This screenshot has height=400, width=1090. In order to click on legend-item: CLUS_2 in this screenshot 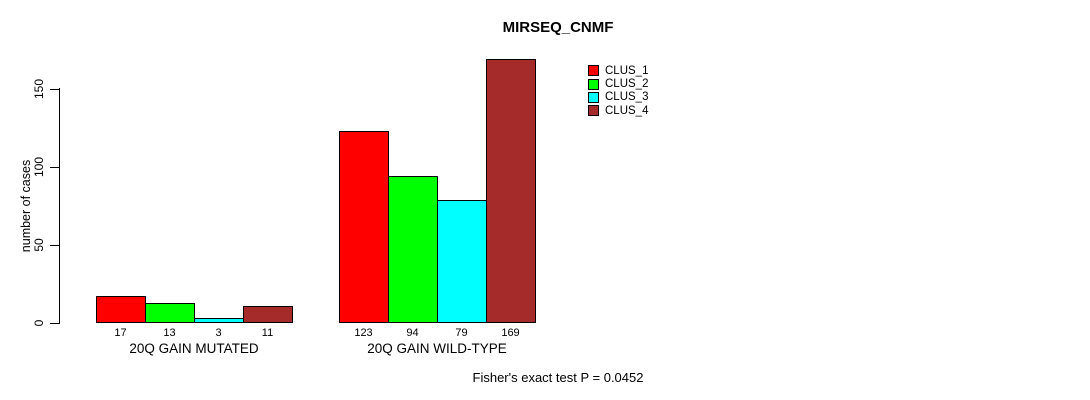, I will do `click(618, 83)`.